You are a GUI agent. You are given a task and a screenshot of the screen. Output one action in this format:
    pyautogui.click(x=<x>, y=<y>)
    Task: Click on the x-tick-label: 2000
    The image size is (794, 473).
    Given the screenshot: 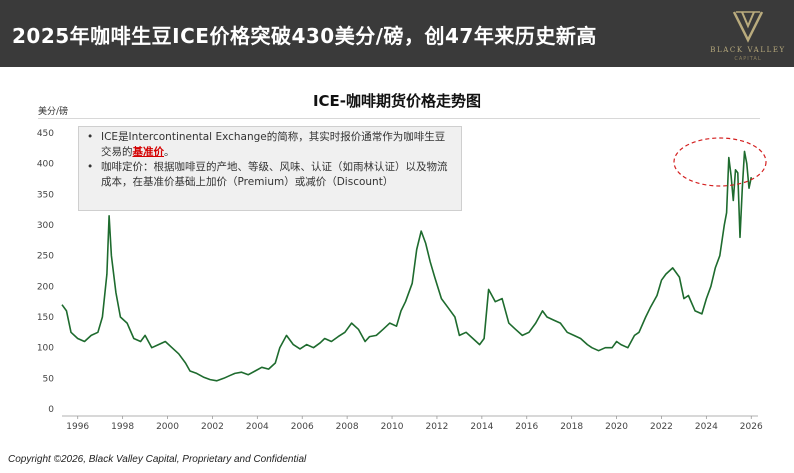 What is the action you would take?
    pyautogui.click(x=167, y=427)
    